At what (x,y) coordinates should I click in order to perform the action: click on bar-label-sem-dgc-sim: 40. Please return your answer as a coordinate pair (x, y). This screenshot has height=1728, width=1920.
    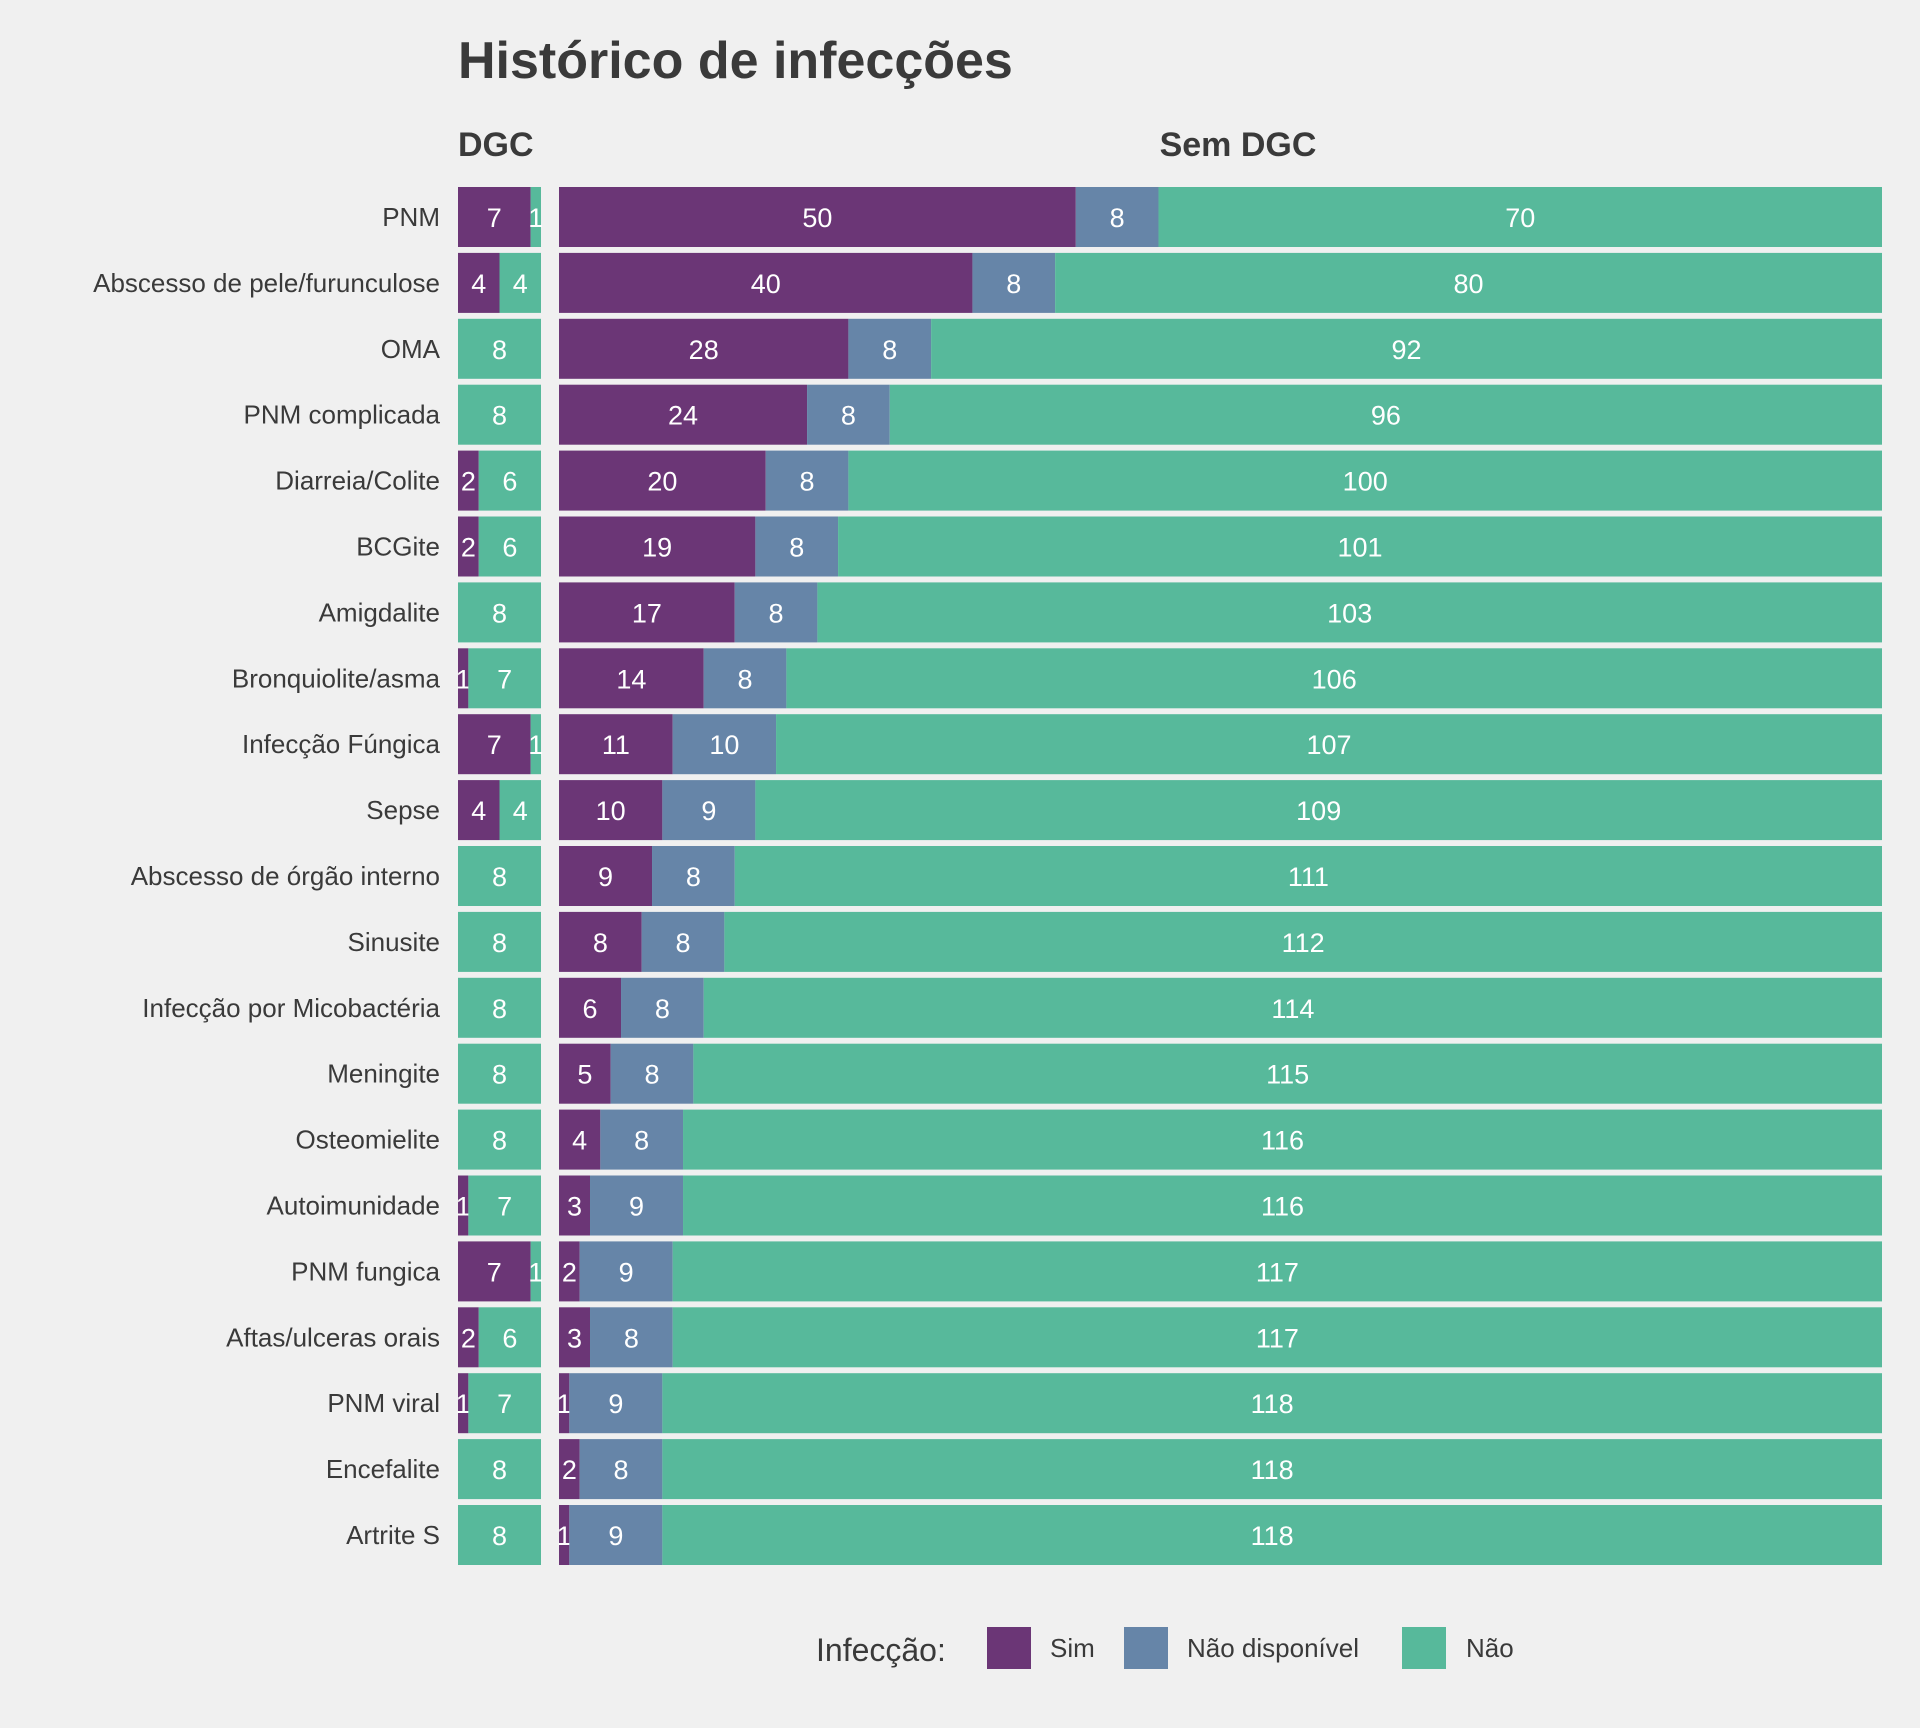
    Looking at the image, I should click on (766, 284).